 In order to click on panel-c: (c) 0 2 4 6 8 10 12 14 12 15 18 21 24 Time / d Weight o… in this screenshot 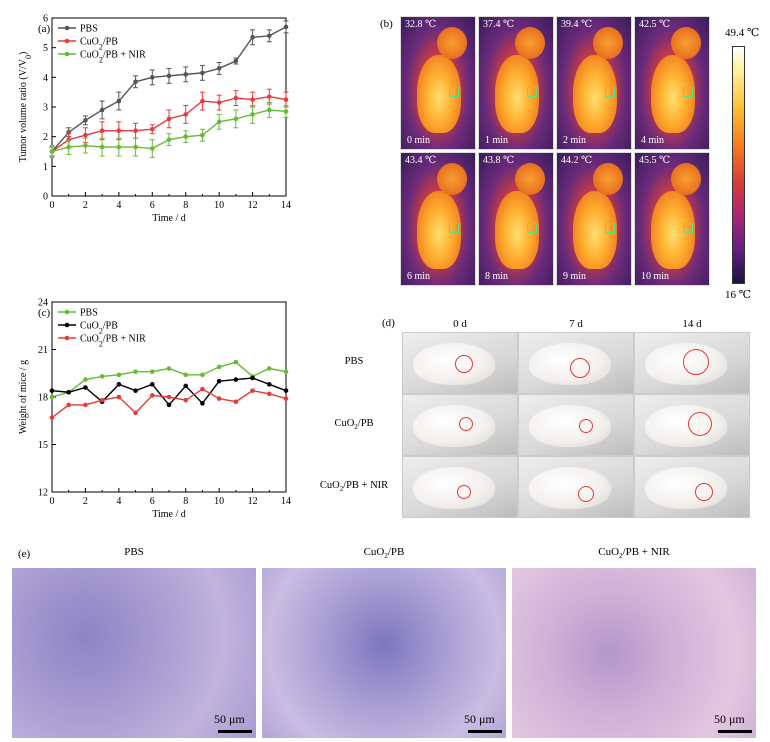, I will do `click(150, 410)`.